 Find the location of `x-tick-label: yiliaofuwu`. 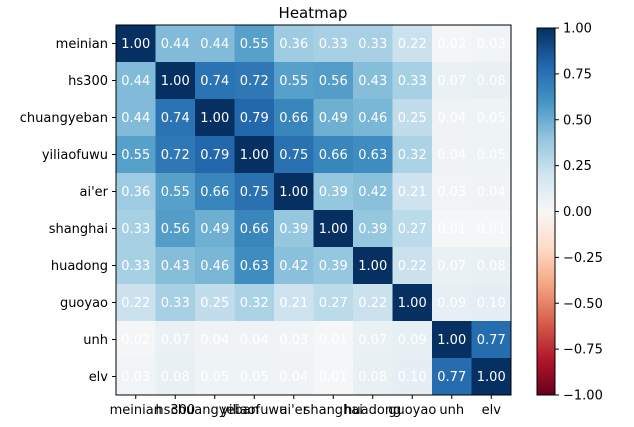

x-tick-label: yiliaofuwu is located at coordinates (254, 410).